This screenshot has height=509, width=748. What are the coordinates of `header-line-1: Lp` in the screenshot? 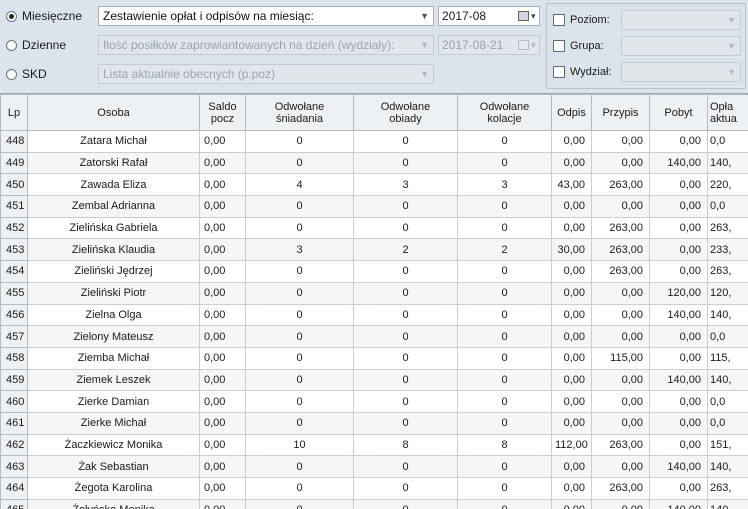 It's located at (14, 113).